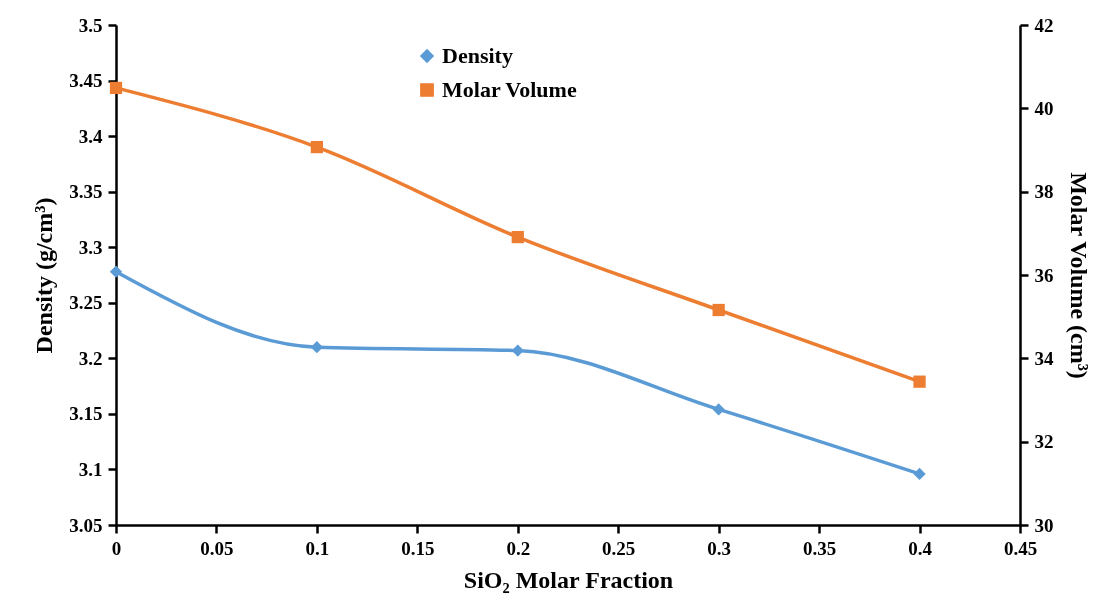 This screenshot has width=1112, height=609. I want to click on y-tick-label: 3.3, so click(90, 247).